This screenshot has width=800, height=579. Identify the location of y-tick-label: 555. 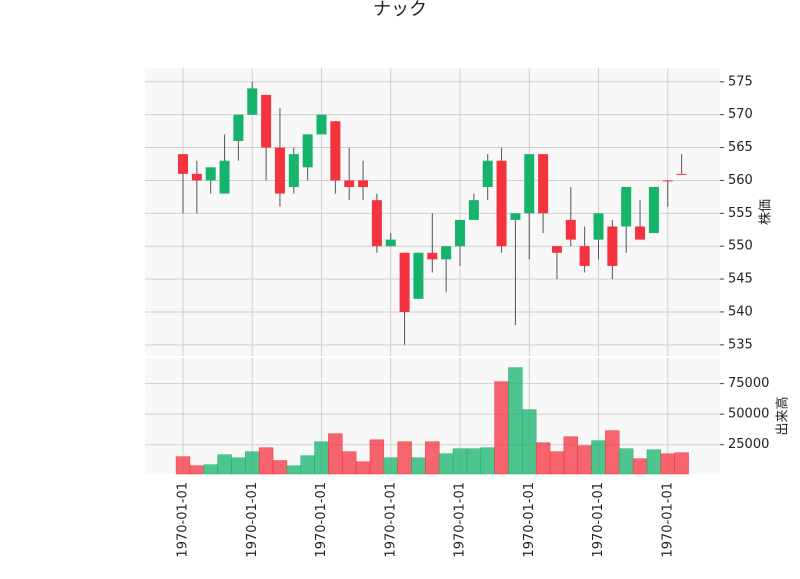
(740, 213).